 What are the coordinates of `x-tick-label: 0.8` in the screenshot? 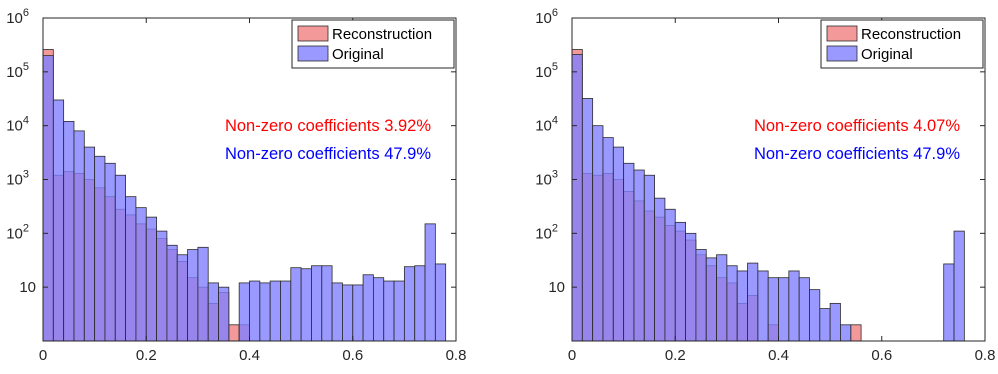 It's located at (985, 355).